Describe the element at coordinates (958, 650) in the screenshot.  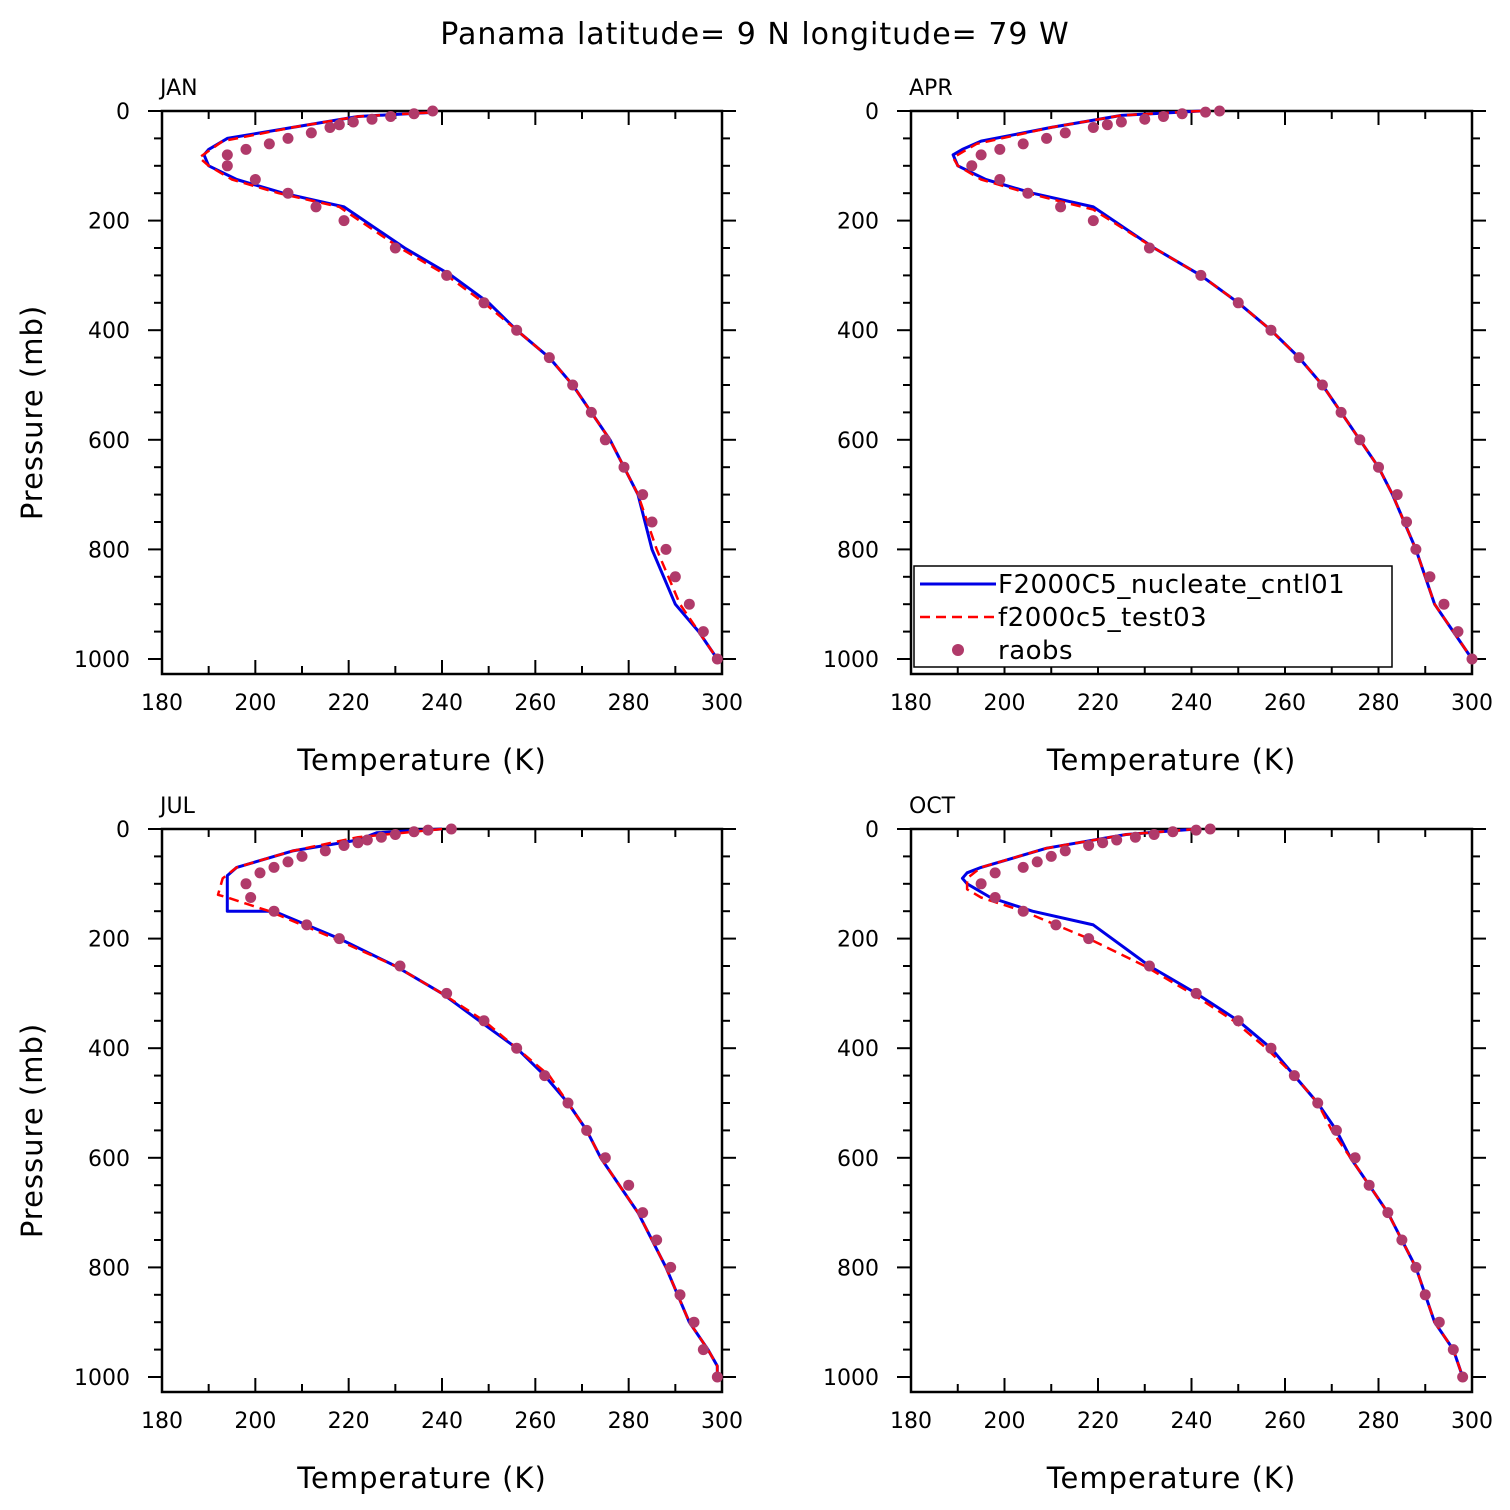
I see `legend-marker-raobs` at that location.